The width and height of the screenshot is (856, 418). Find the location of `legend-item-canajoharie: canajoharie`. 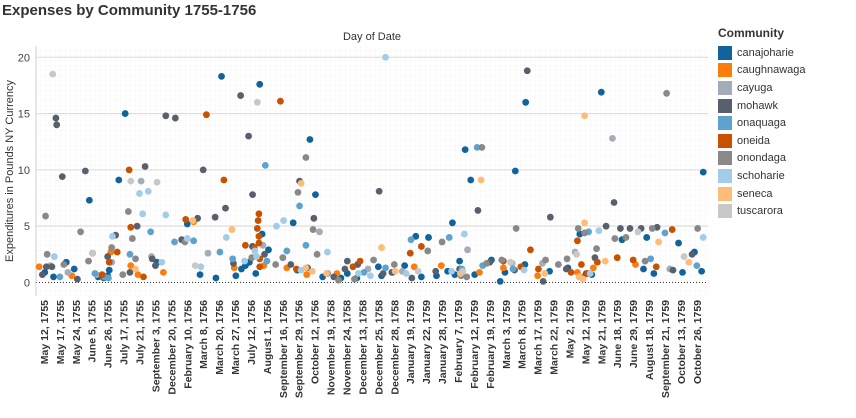

legend-item-canajoharie: canajoharie is located at coordinates (785, 53).